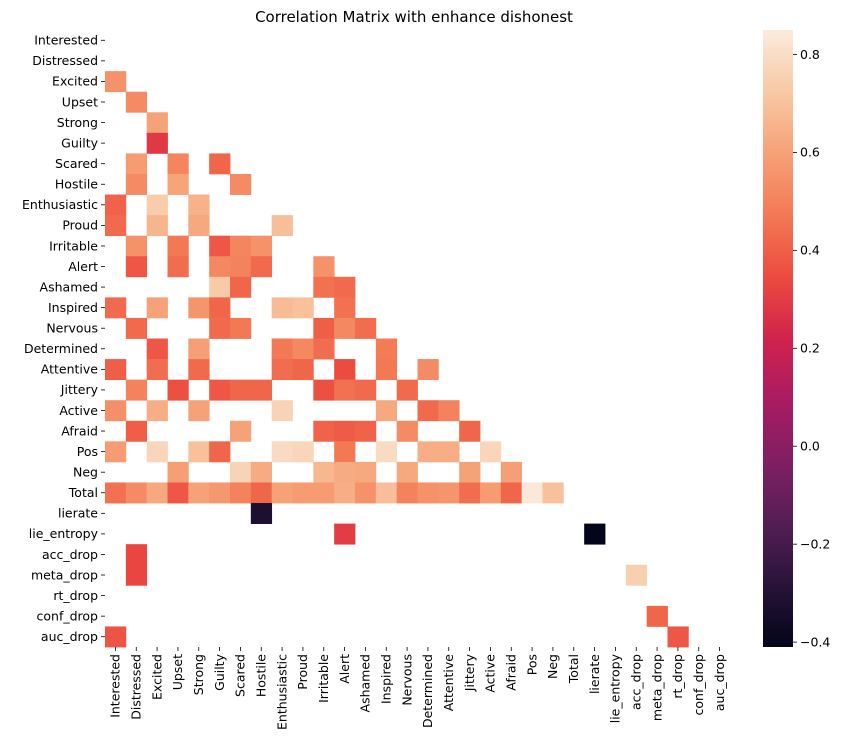 This screenshot has width=846, height=750. Describe the element at coordinates (240, 675) in the screenshot. I see `x-tick-label: Scared` at that location.